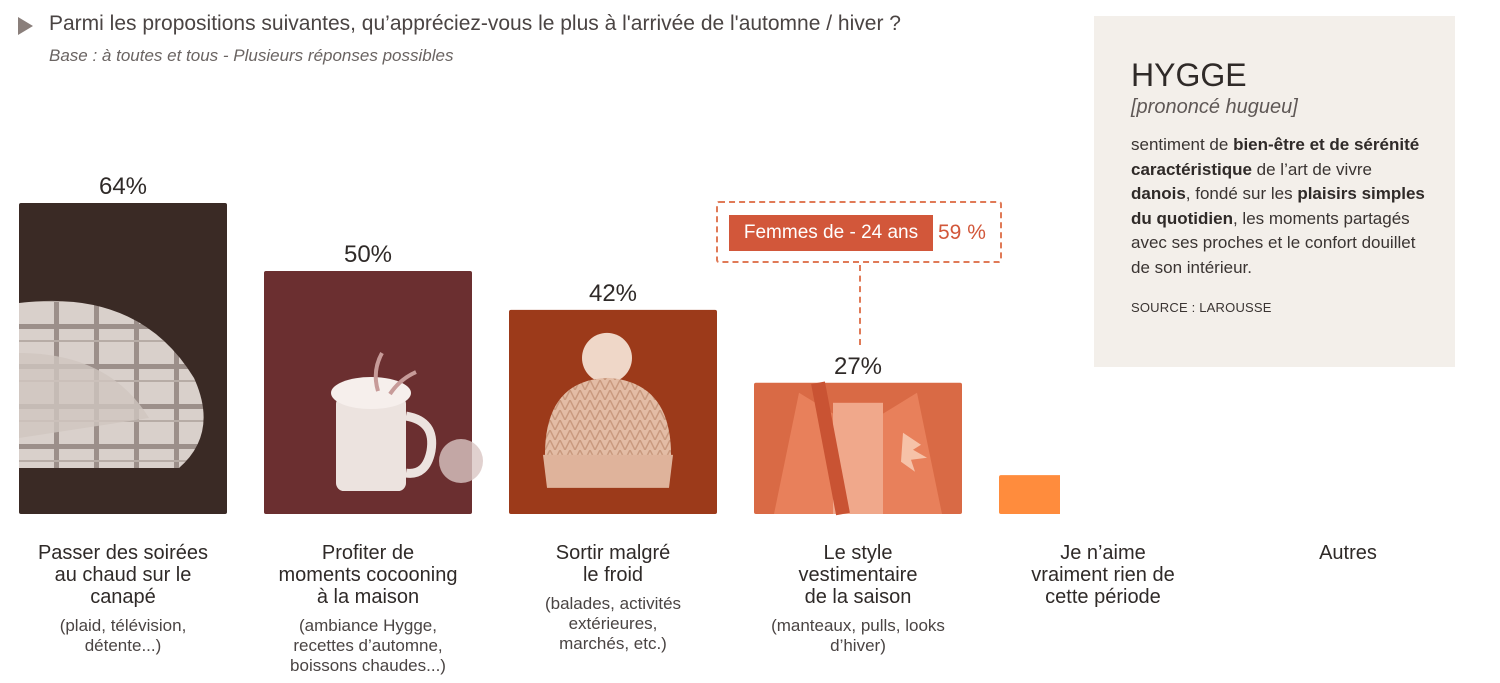 This screenshot has width=1500, height=683. I want to click on category-label-line: Le style, so click(858, 553).